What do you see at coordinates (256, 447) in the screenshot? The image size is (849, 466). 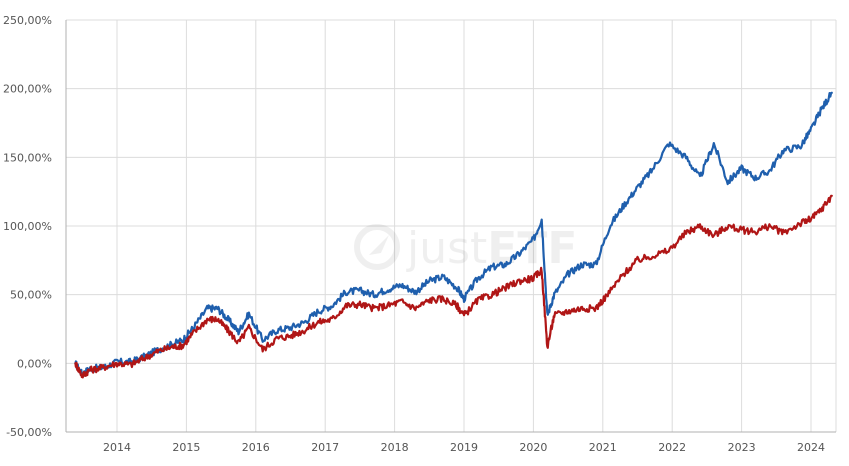 I see `x-tick-label: 2016` at bounding box center [256, 447].